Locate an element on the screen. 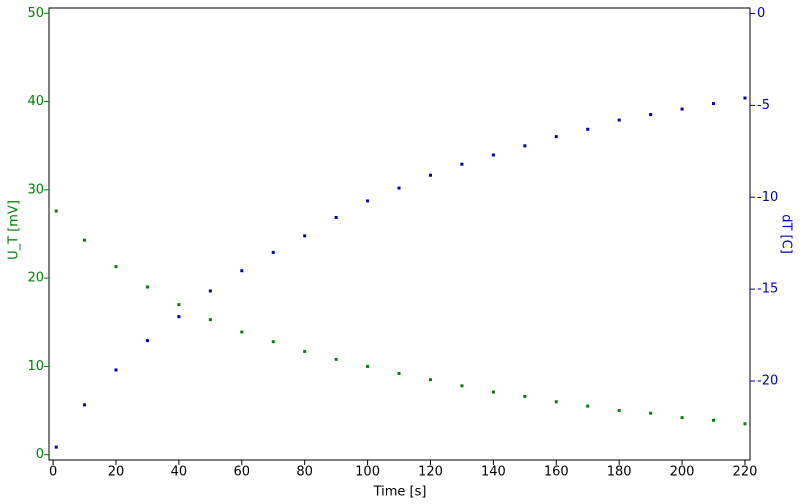 This screenshot has width=800, height=504. x-axis-label: Time [s] is located at coordinates (400, 492).